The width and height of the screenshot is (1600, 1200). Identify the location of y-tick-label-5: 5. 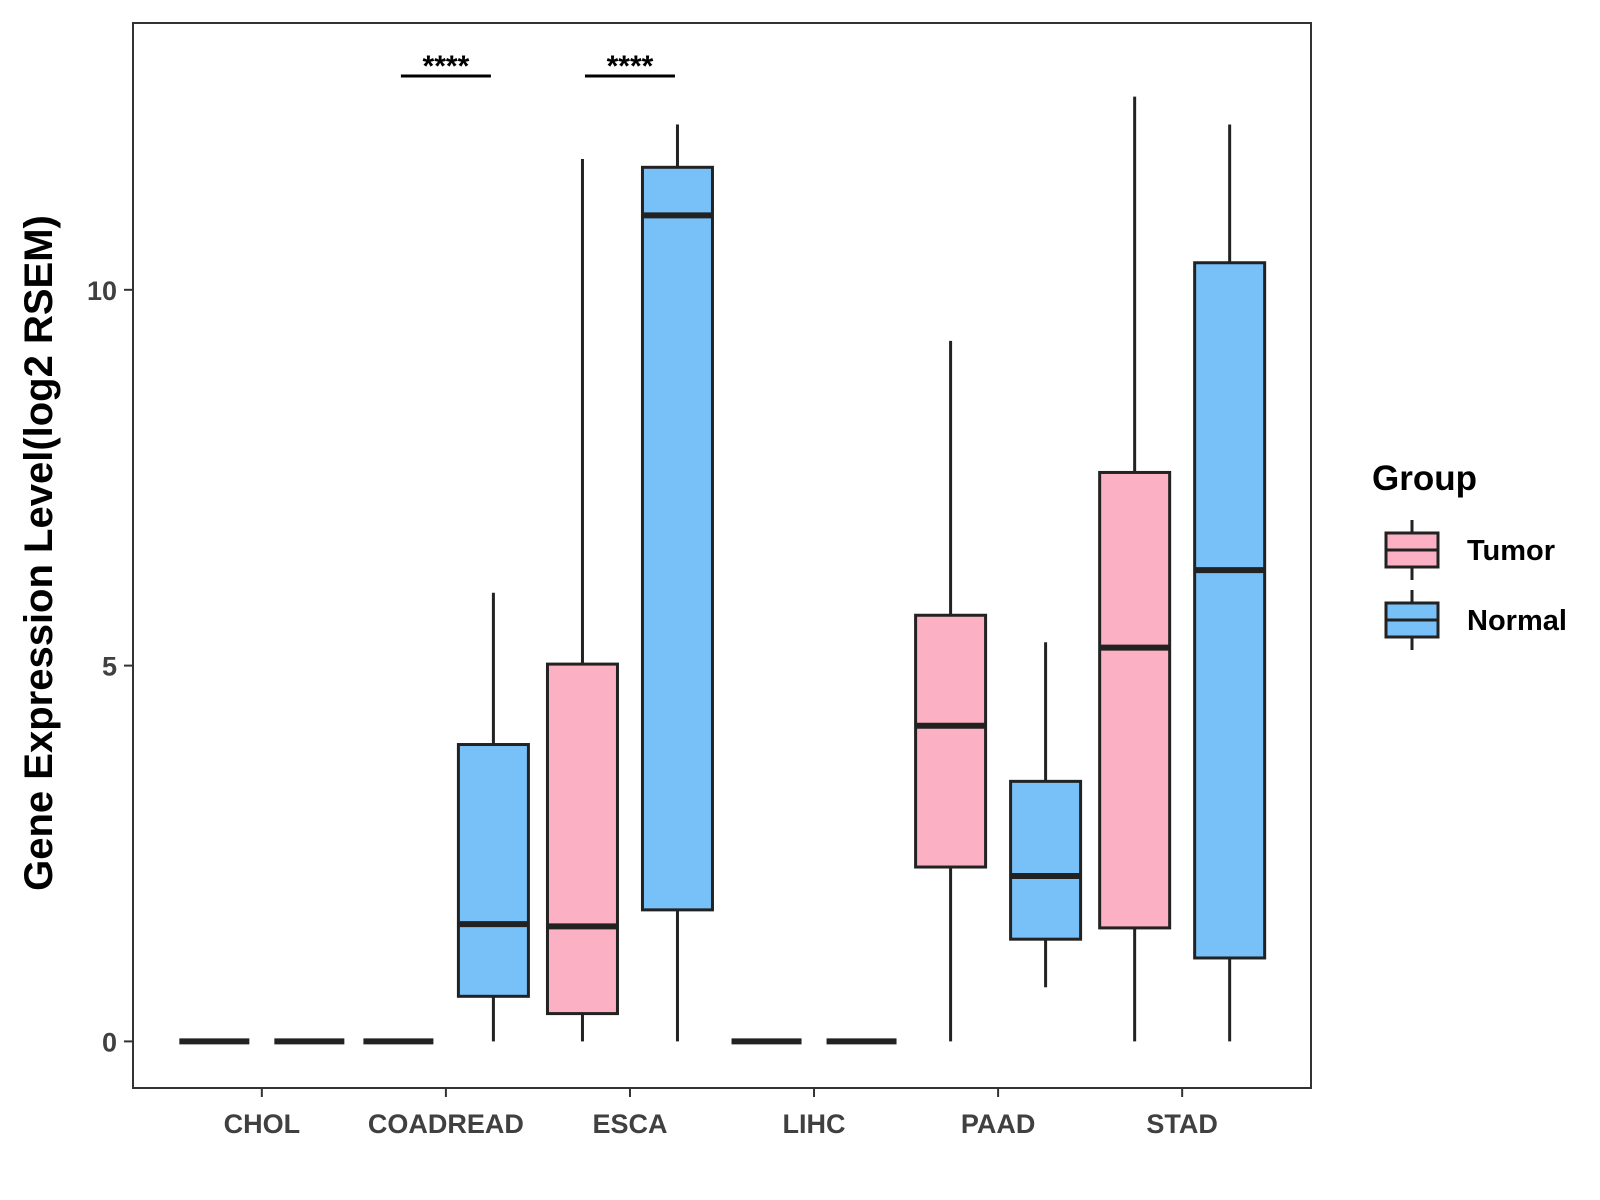
(109, 667).